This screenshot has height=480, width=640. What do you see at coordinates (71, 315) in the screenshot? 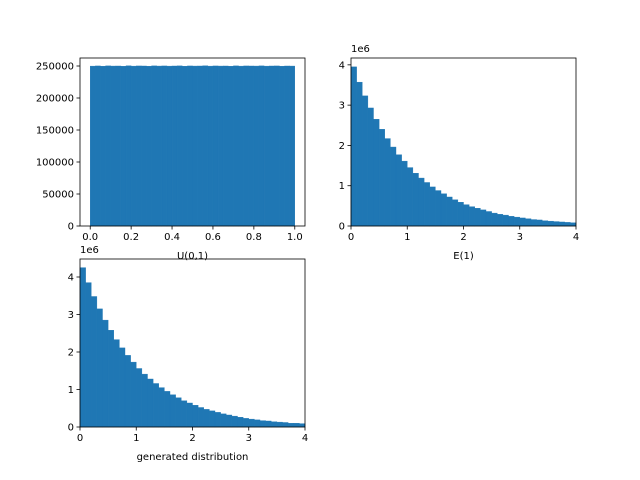
I see `y-tick-label: 3` at bounding box center [71, 315].